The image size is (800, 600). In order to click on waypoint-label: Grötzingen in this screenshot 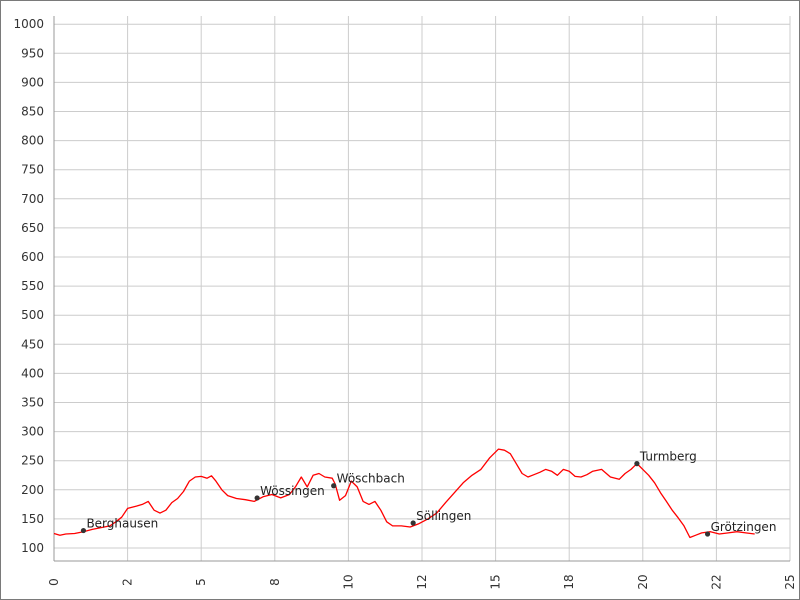, I will do `click(744, 527)`.